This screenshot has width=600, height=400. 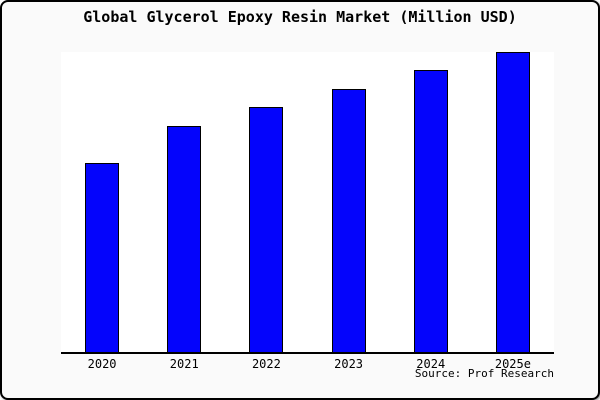 What do you see at coordinates (431, 364) in the screenshot?
I see `x-axis-label-2024: 2024` at bounding box center [431, 364].